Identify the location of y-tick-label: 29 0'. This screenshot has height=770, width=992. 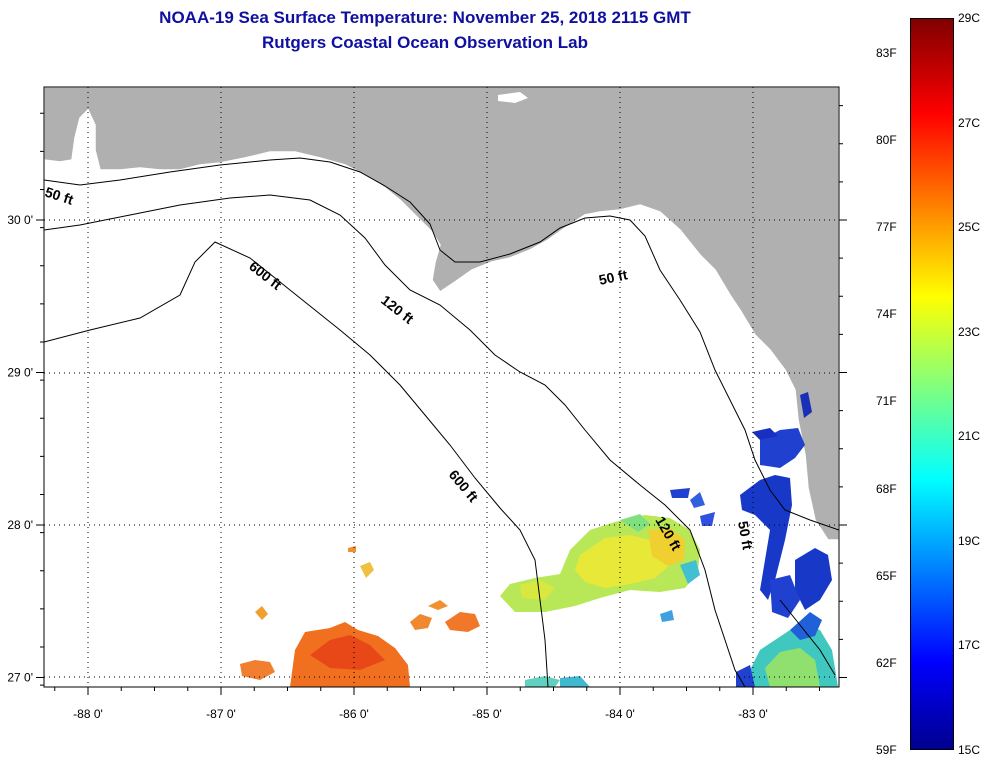
(20, 373).